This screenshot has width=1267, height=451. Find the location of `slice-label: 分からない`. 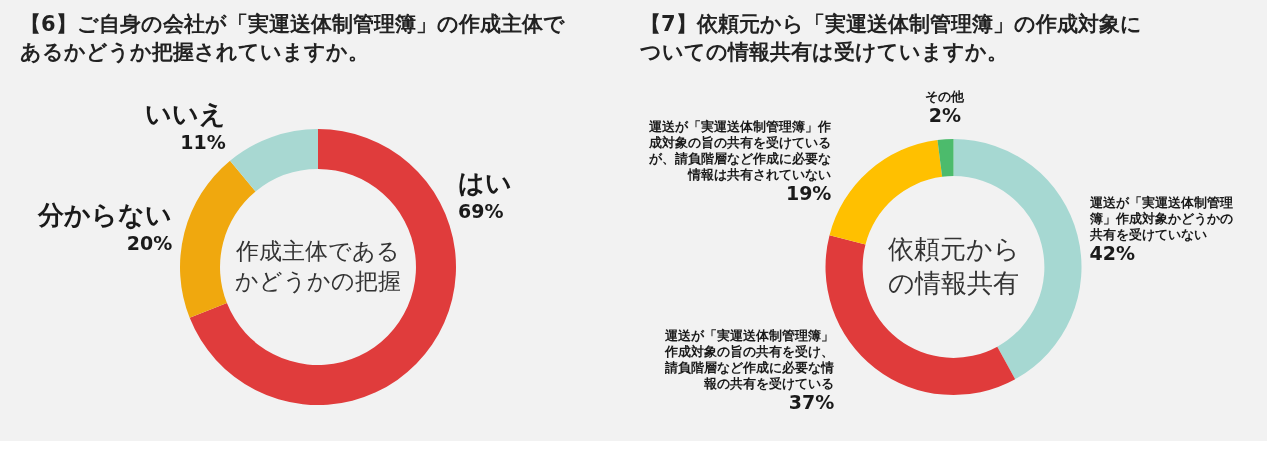

slice-label: 分からない is located at coordinates (105, 214).